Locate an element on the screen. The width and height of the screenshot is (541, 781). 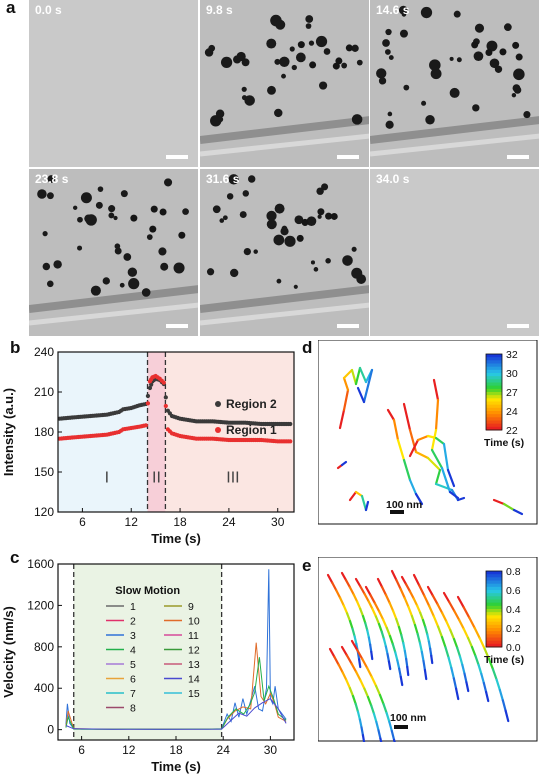
scale-bar is located at coordinates (348, 326).